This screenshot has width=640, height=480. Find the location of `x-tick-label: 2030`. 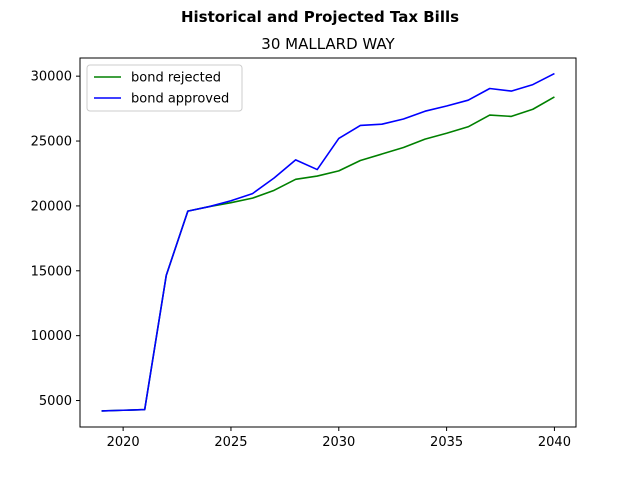

x-tick-label: 2030 is located at coordinates (338, 442).